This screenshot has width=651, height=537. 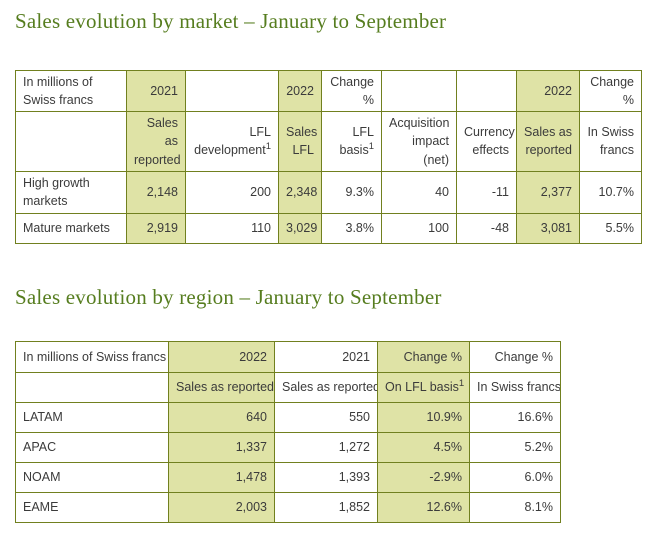 I want to click on region-change-pct-lfl-header: Change %, so click(x=423, y=356).